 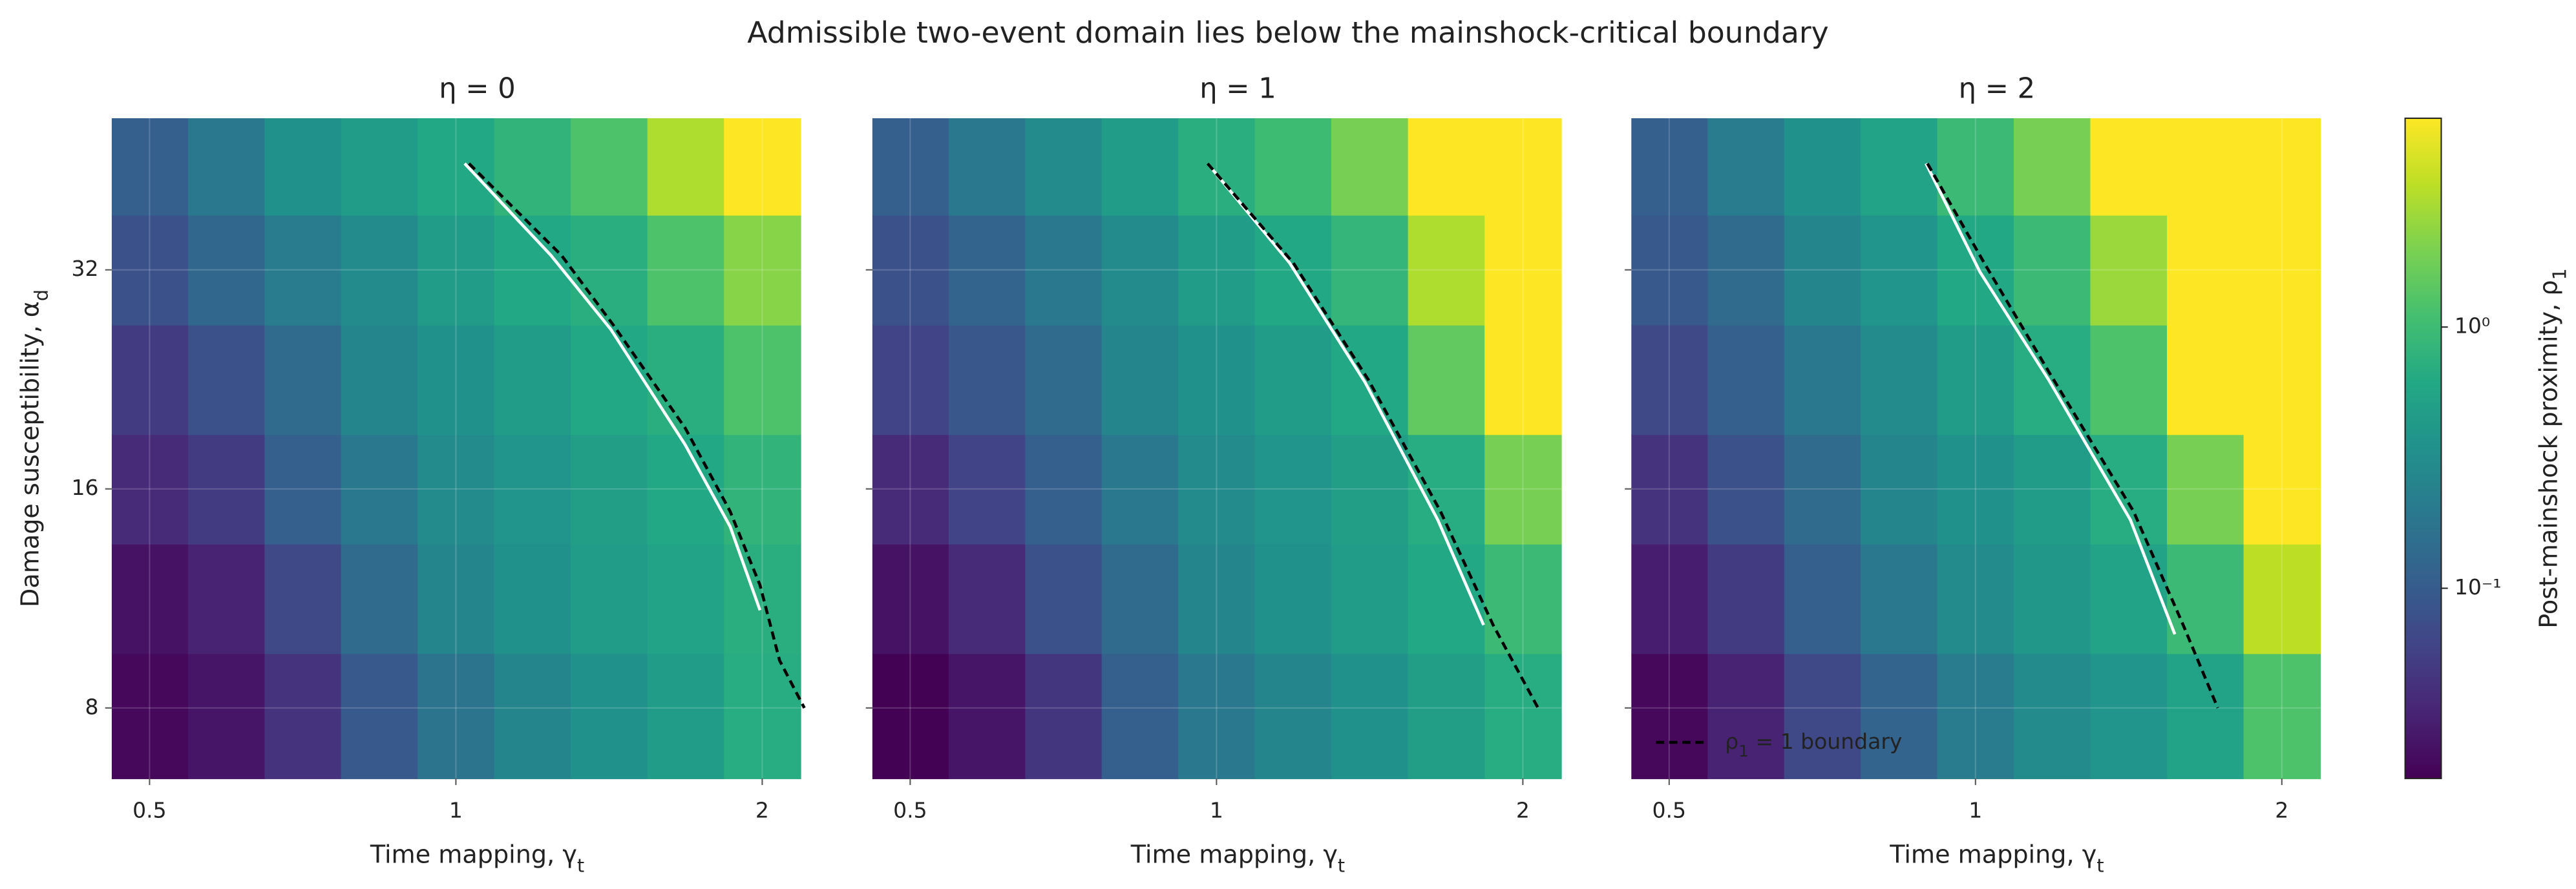 I want to click on colorbar-label: Post-mainshock proximity, ρ1, so click(x=2552, y=448).